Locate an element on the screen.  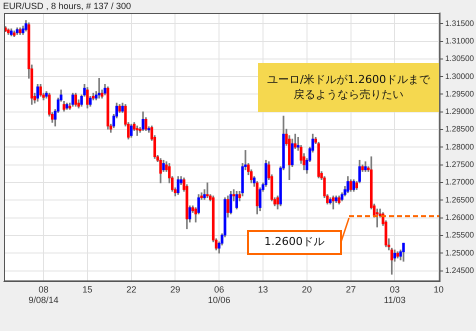
ref-line-label: 1.2600ドル is located at coordinates (294, 243).